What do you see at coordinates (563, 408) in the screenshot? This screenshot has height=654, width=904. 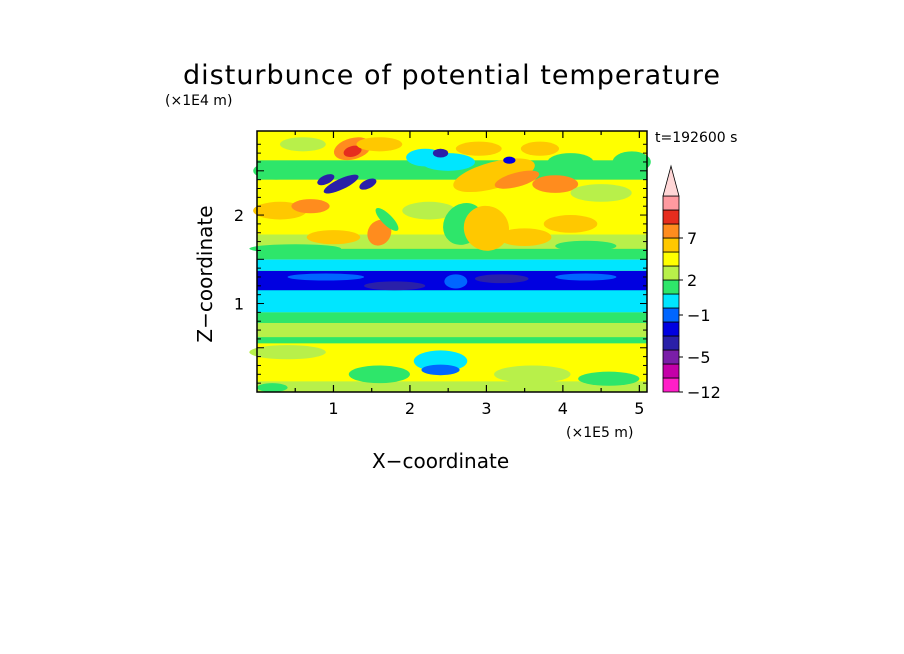 I see `x-tick-label: 4` at bounding box center [563, 408].